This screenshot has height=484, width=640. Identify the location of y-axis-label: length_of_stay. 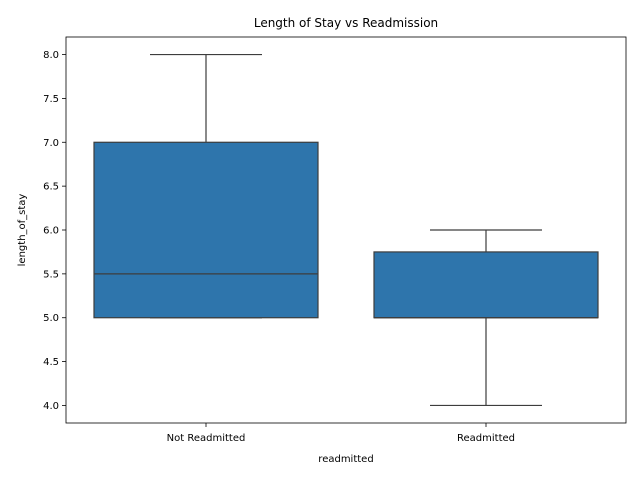
(22, 230).